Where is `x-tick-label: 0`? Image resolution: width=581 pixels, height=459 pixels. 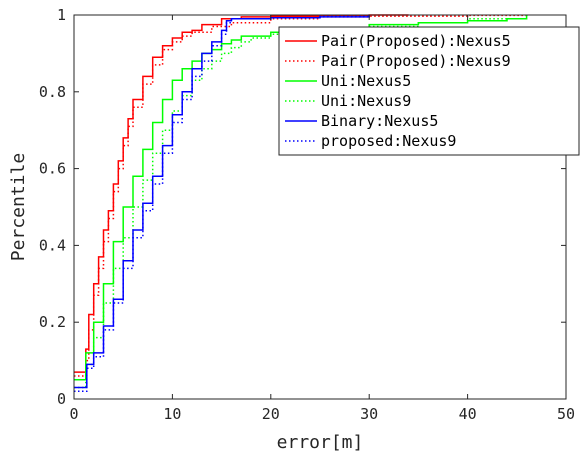 x-tick-label: 0 is located at coordinates (73, 414).